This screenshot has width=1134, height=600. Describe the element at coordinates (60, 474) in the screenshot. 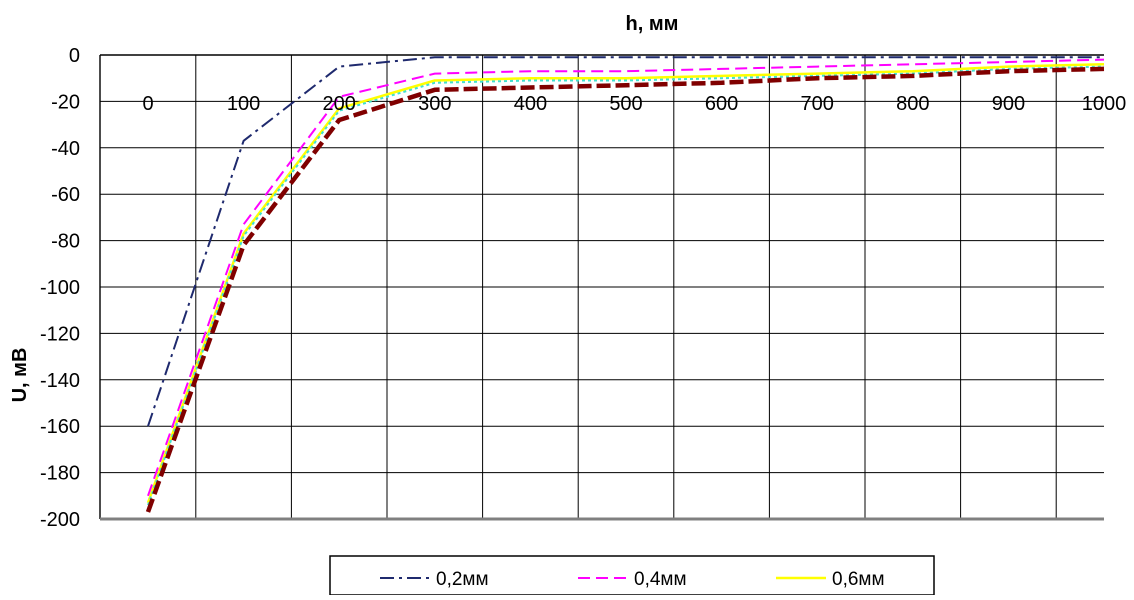

I see `y-tick-label: -180` at that location.